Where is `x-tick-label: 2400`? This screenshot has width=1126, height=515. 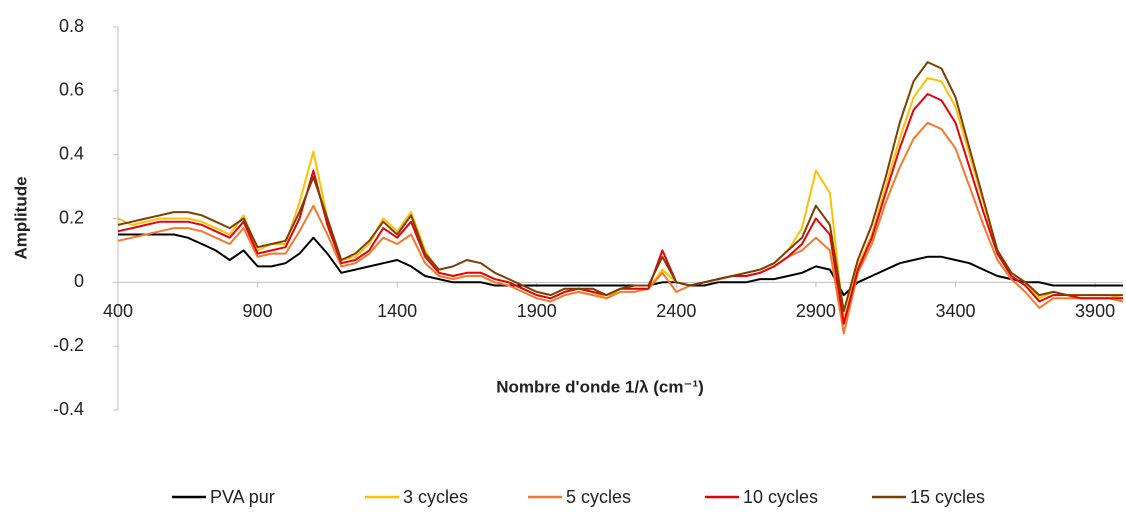 x-tick-label: 2400 is located at coordinates (676, 311).